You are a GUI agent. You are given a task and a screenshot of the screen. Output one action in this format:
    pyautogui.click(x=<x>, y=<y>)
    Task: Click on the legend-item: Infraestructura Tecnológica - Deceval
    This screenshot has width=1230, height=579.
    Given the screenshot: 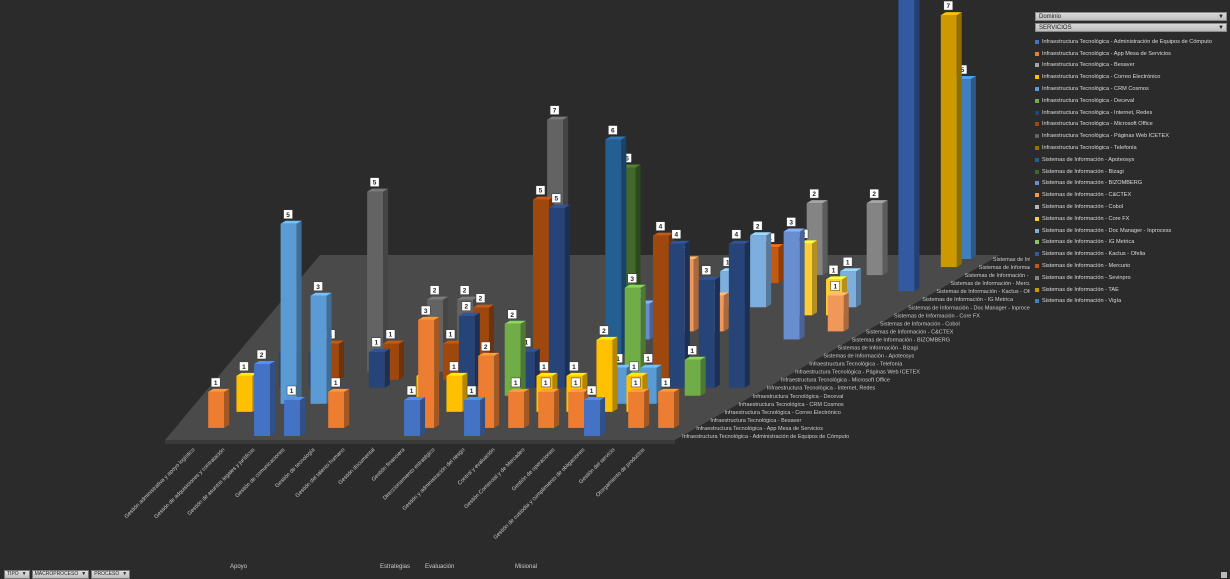 What is the action you would take?
    pyautogui.click(x=1131, y=101)
    